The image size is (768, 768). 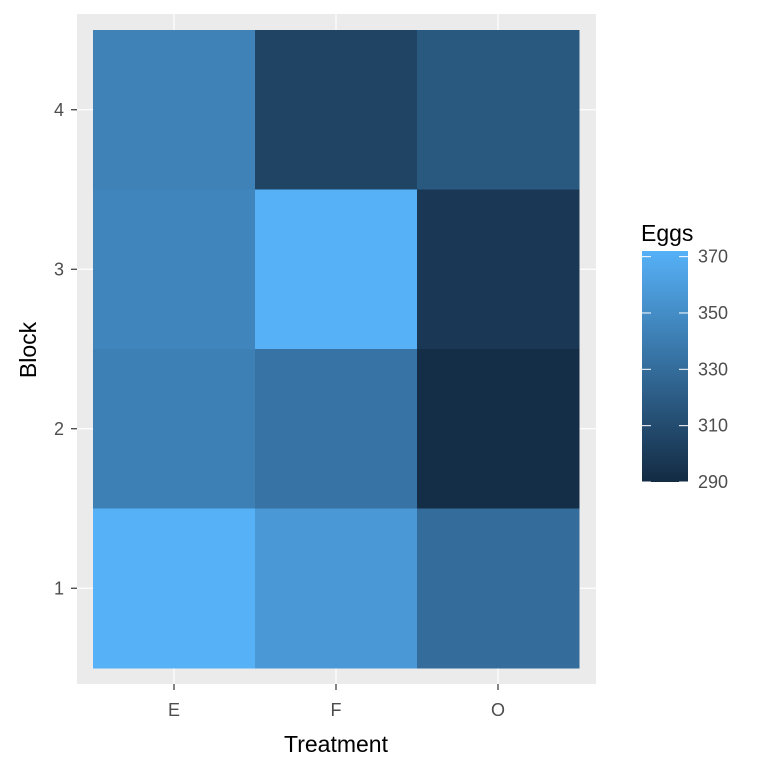 What do you see at coordinates (336, 744) in the screenshot?
I see `x-axis-title: Treatment` at bounding box center [336, 744].